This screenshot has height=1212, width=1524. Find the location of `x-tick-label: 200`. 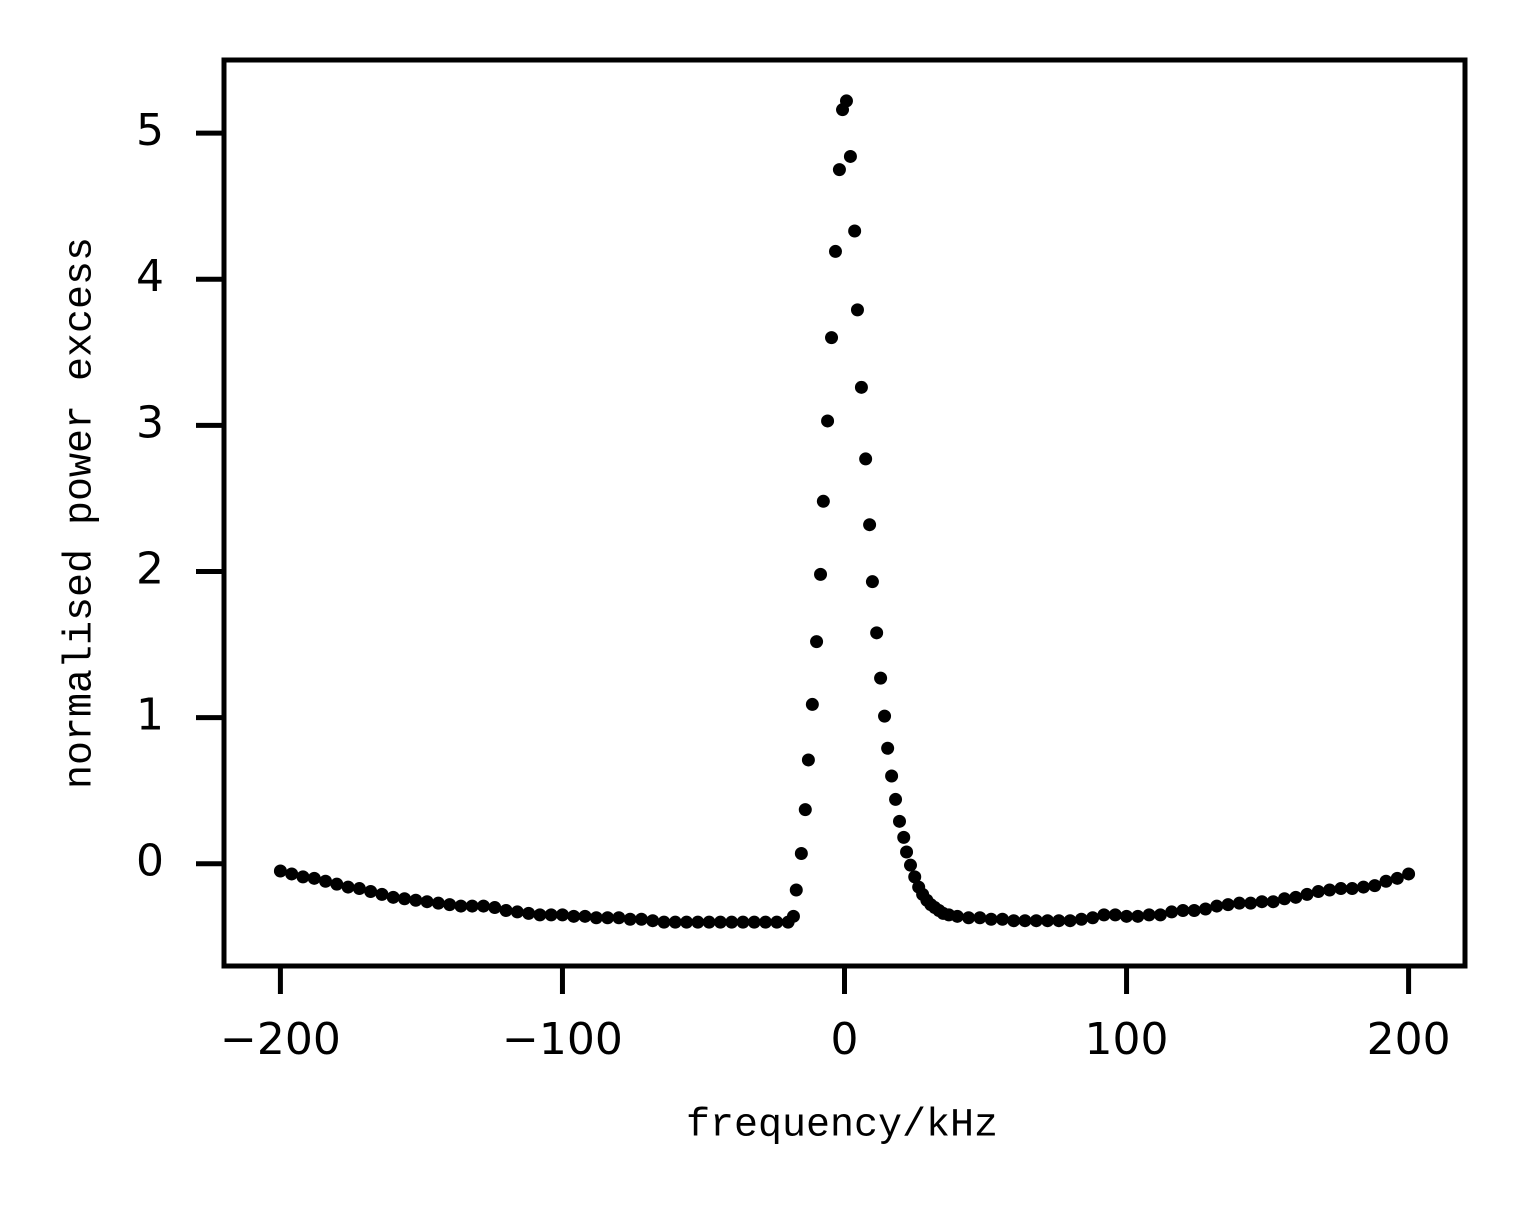

x-tick-label: 200 is located at coordinates (1409, 1039).